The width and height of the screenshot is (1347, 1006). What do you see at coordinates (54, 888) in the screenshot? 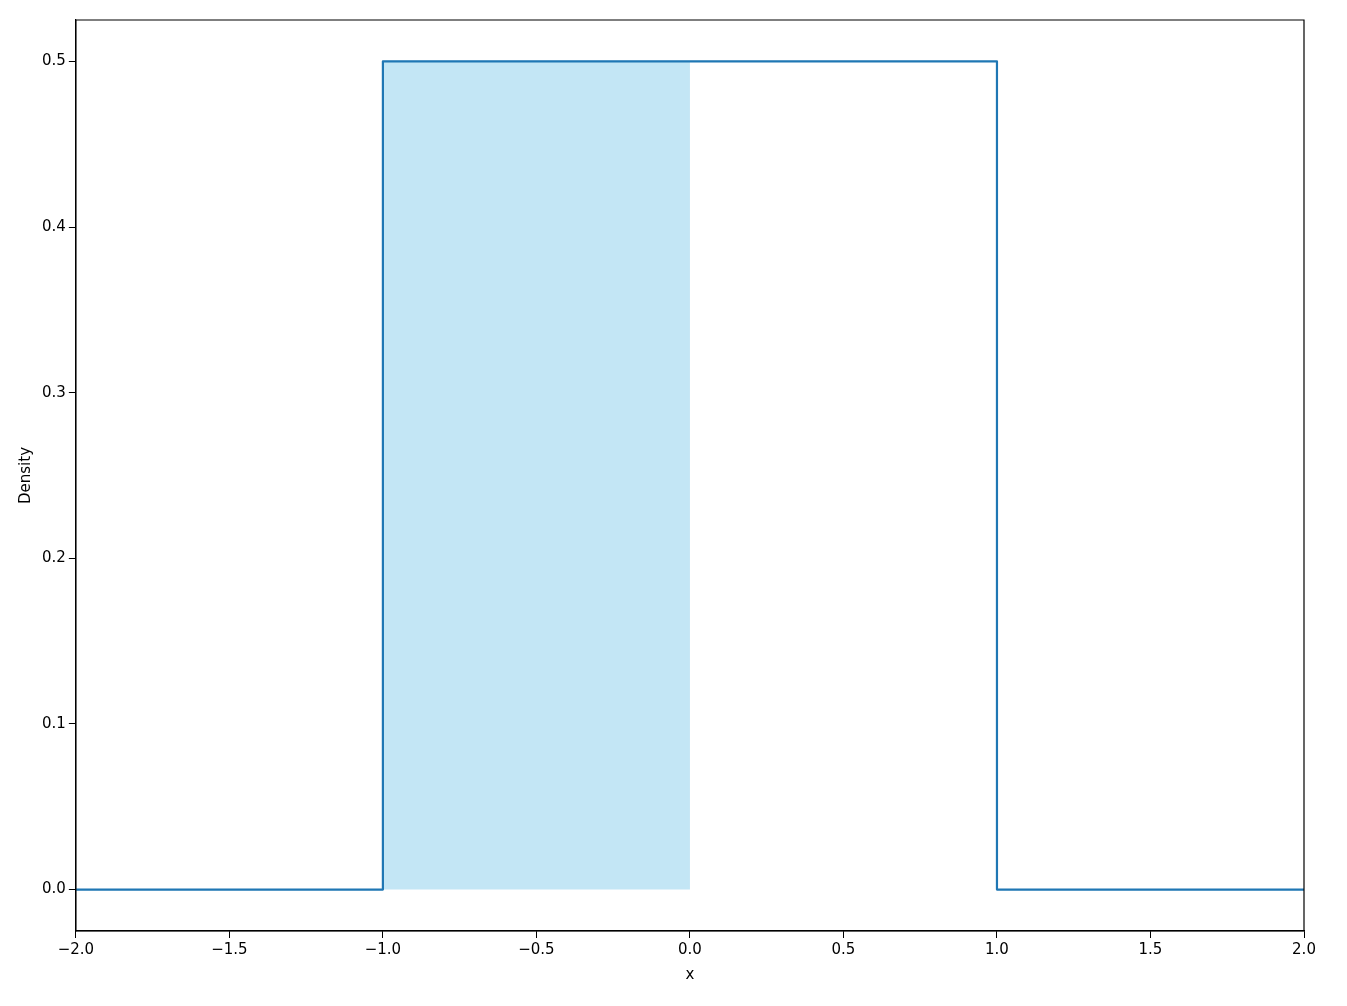
I see `y-tick-label: 0.0` at bounding box center [54, 888].